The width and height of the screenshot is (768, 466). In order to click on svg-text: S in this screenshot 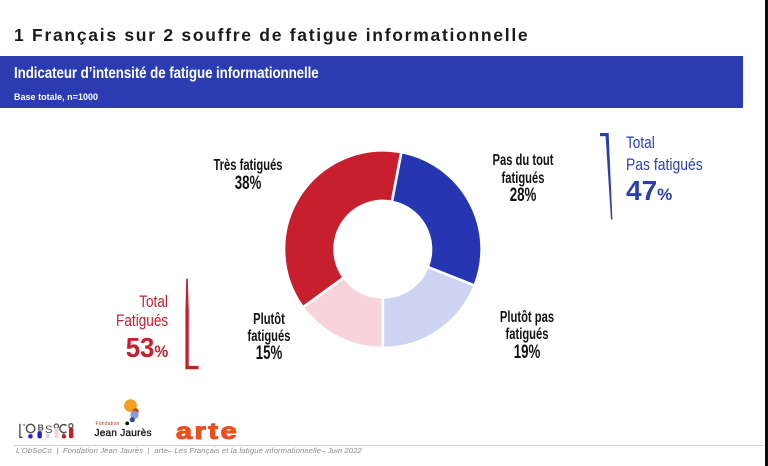, I will do `click(49, 430)`.